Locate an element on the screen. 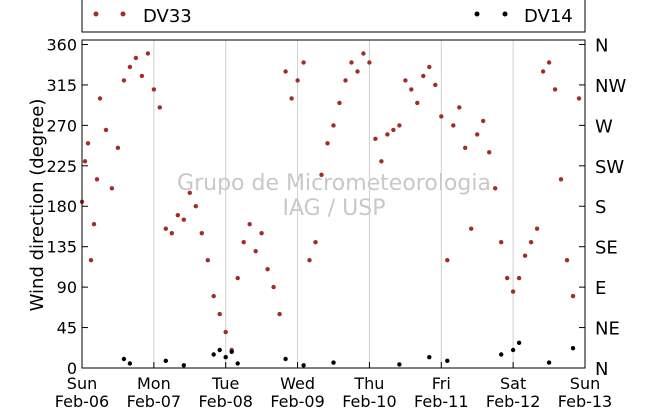 The width and height of the screenshot is (650, 409). watermark: Grupo de Micrometeorologia IAG / USP is located at coordinates (334, 196).